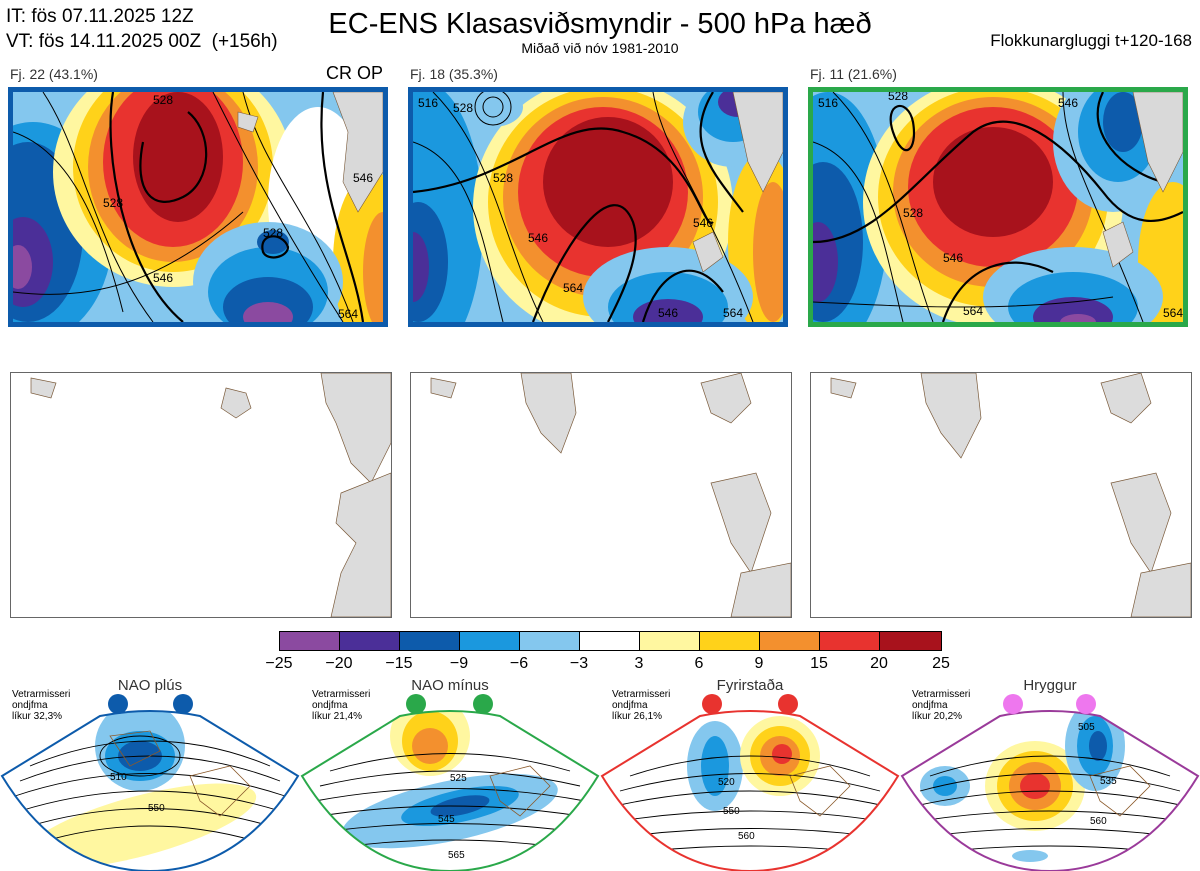 This screenshot has width=1200, height=871. What do you see at coordinates (118, 777) in the screenshot?
I see `contour-label: 510` at bounding box center [118, 777].